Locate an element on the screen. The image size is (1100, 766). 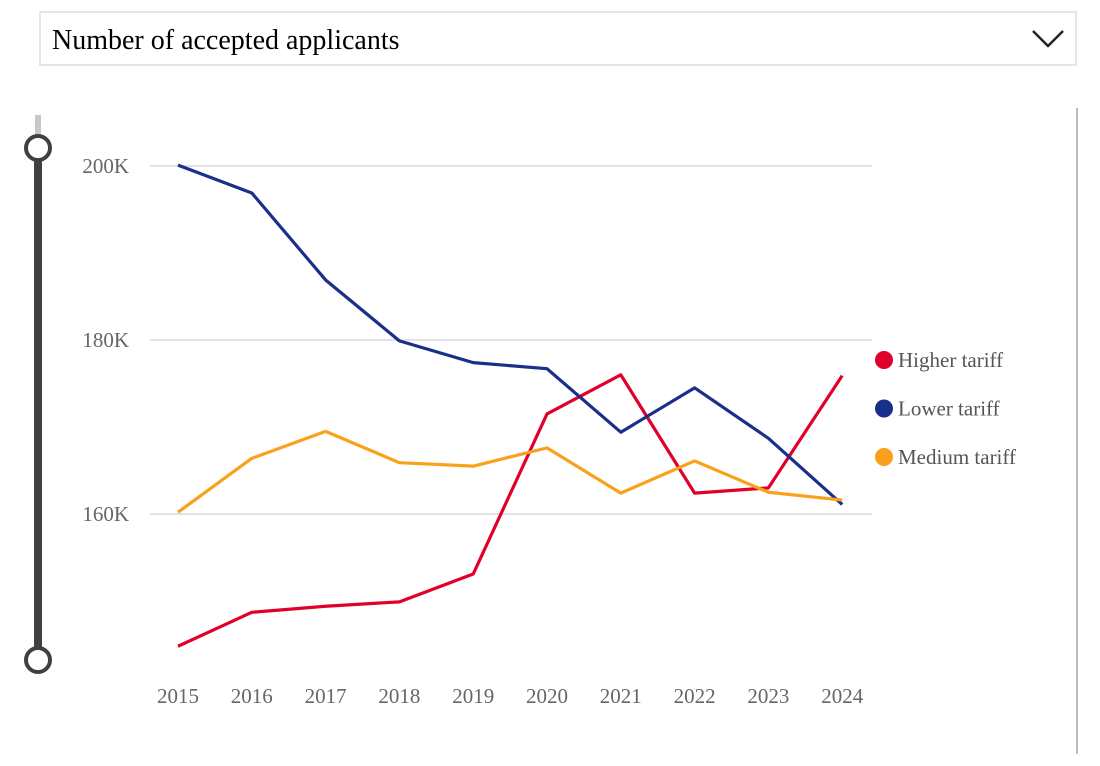
x-tick-label: 2018 is located at coordinates (399, 696).